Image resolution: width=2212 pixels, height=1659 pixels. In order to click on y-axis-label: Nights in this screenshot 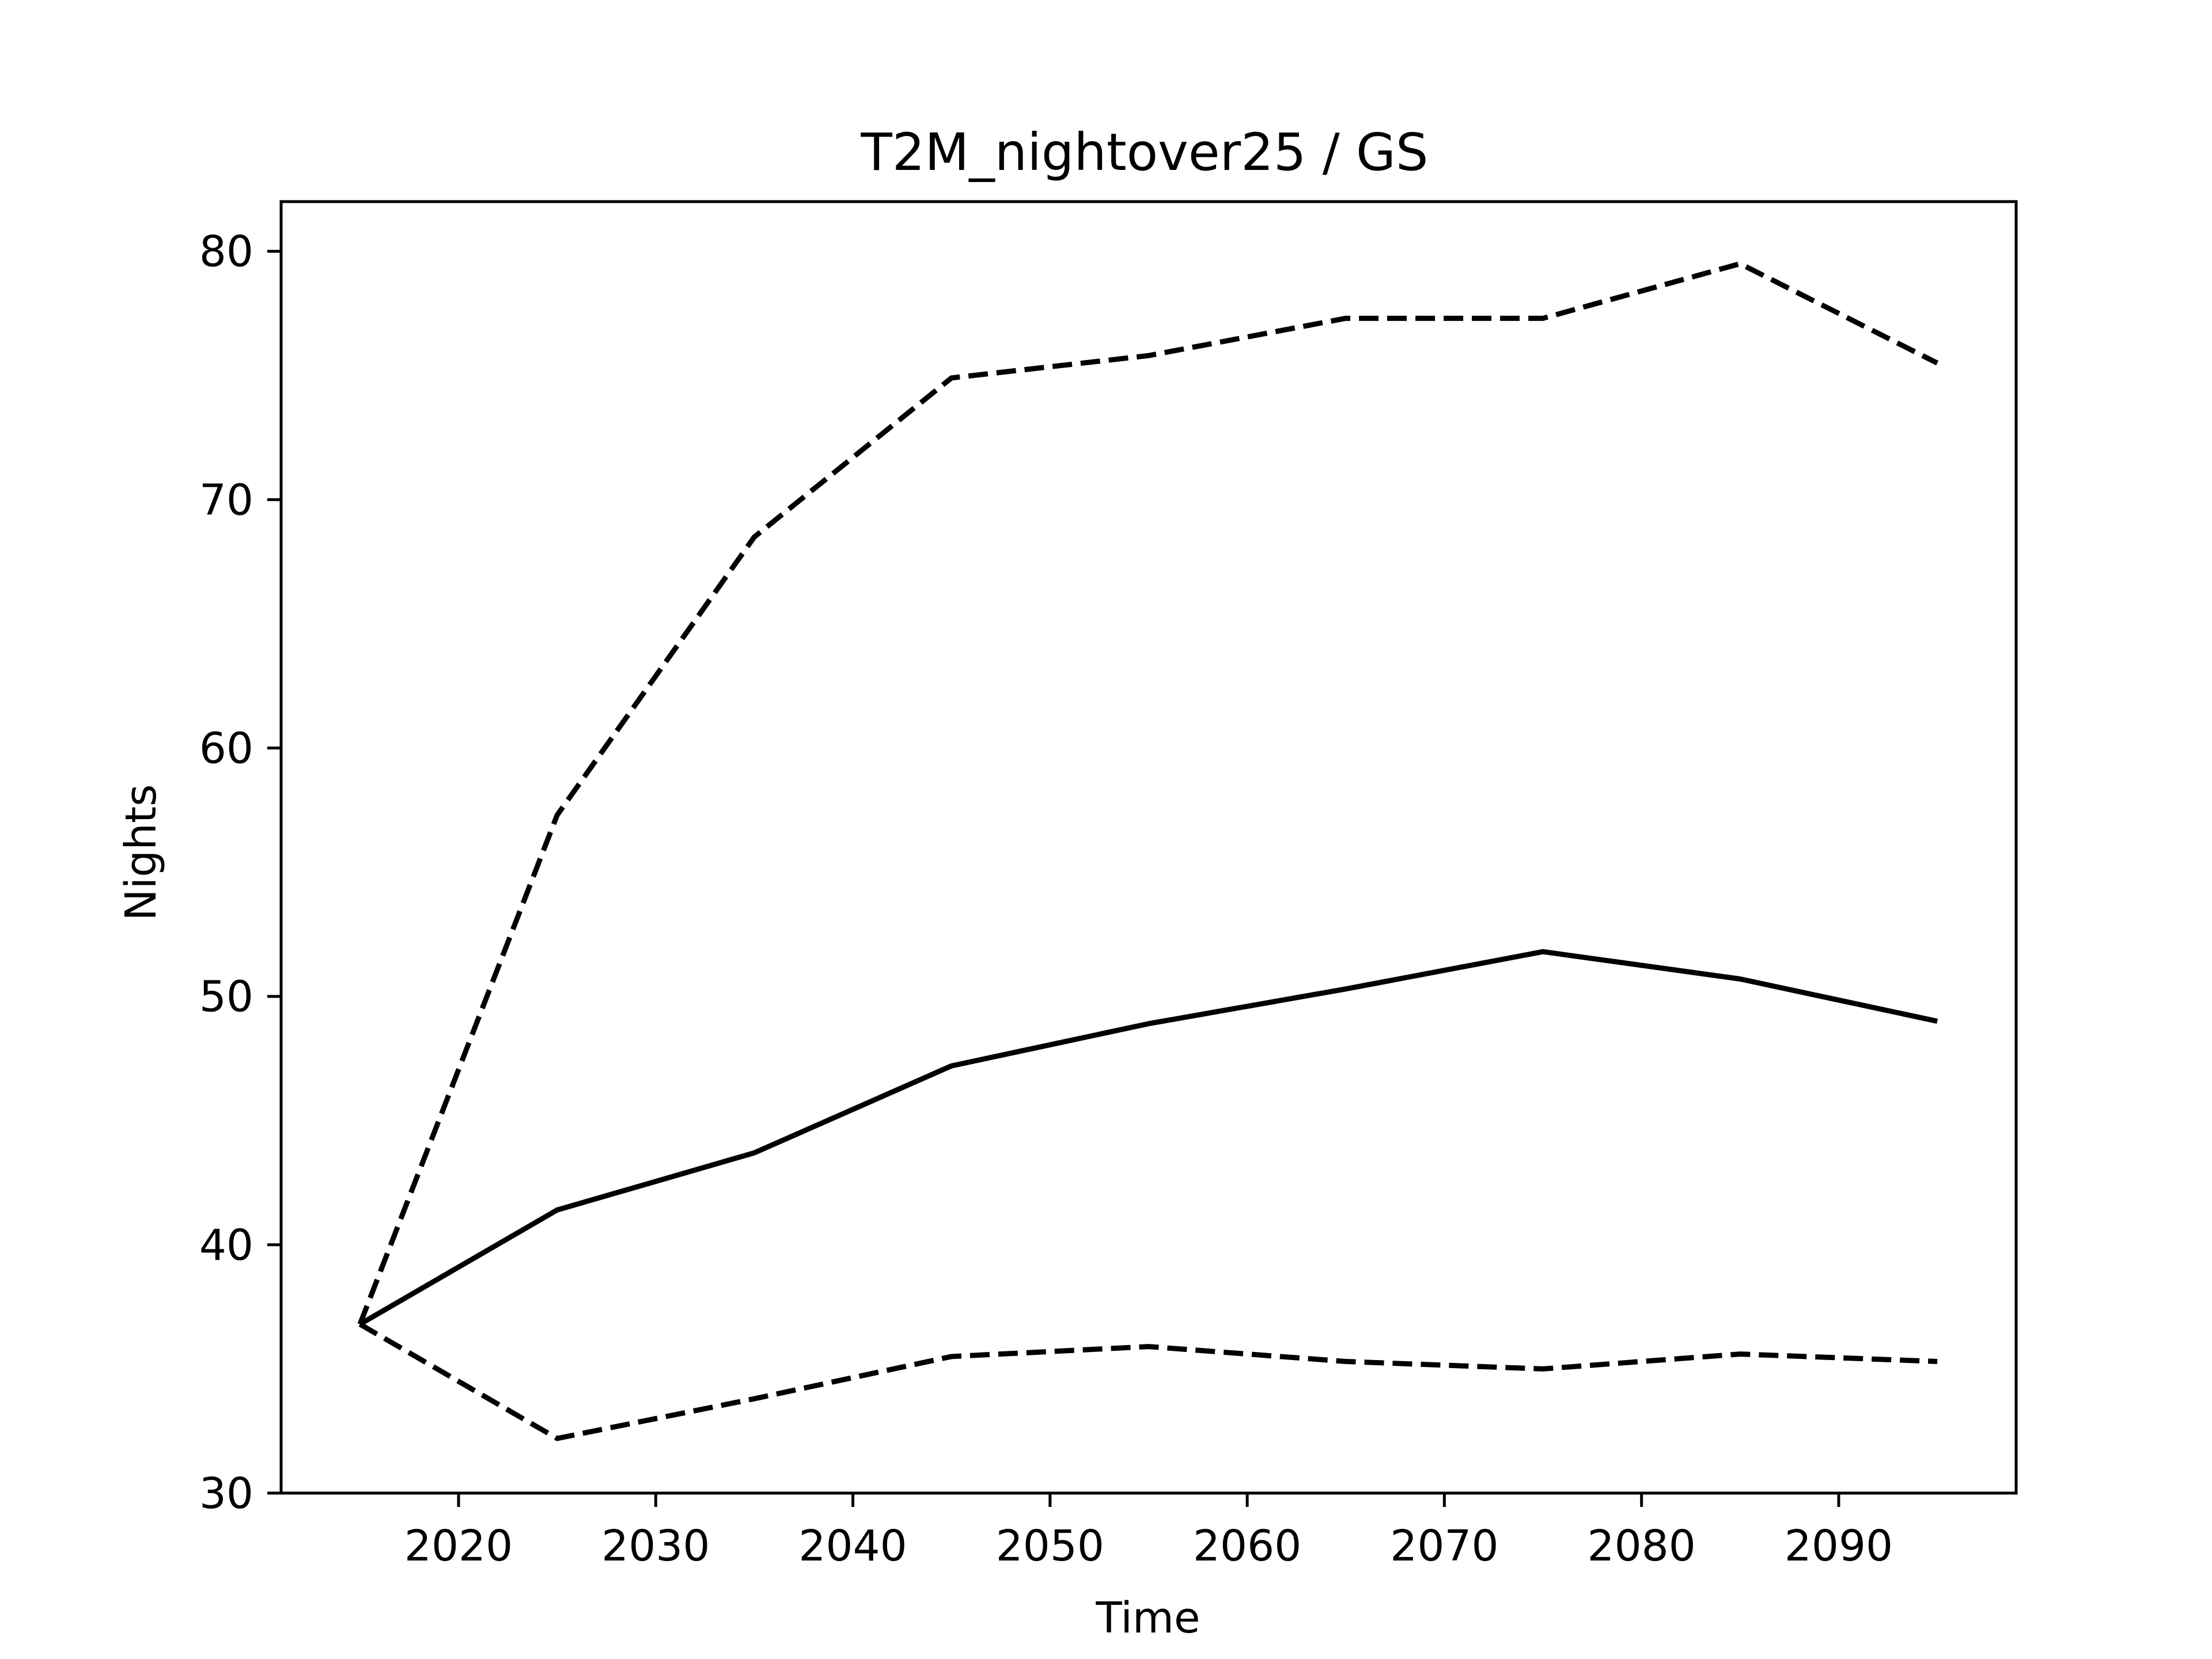, I will do `click(141, 852)`.